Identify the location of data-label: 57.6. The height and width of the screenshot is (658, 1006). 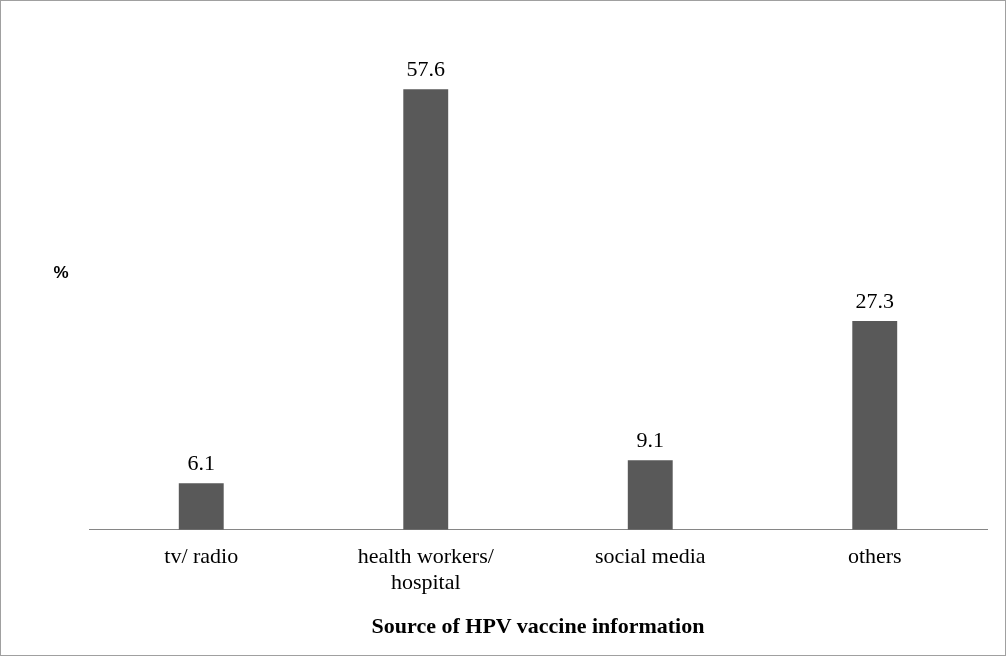
(425, 69).